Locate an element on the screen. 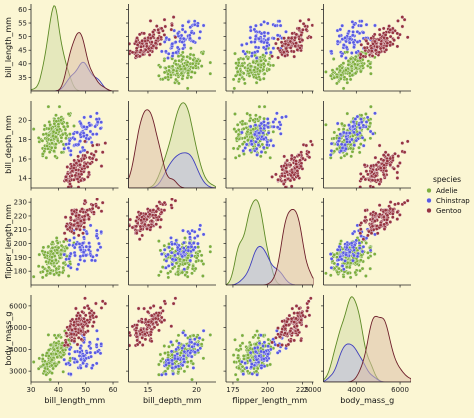 Image resolution: width=474 pixels, height=418 pixels. panel-bill_depth_mm-vs-flipper_length_mm is located at coordinates (268, 146).